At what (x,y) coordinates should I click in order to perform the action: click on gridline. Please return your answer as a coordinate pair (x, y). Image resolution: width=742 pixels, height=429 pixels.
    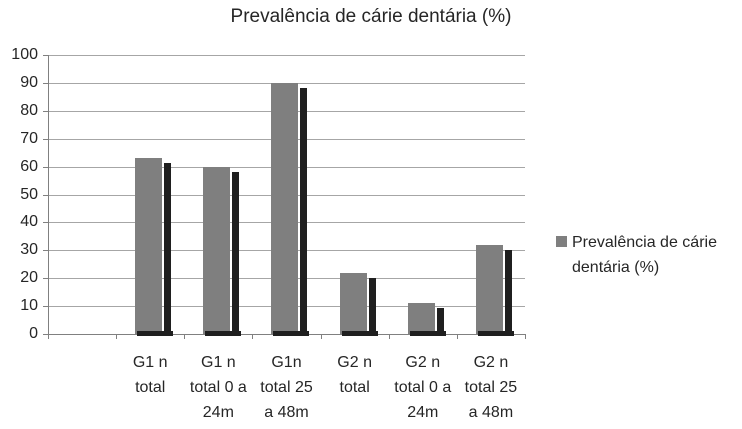
    Looking at the image, I should click on (286, 55).